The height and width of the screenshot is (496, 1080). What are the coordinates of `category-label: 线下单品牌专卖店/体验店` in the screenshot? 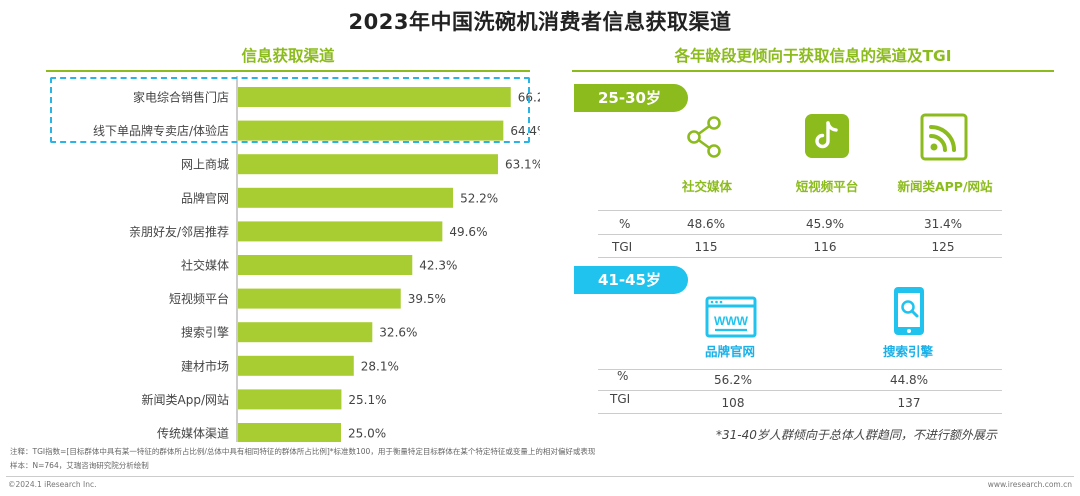 It's located at (161, 130).